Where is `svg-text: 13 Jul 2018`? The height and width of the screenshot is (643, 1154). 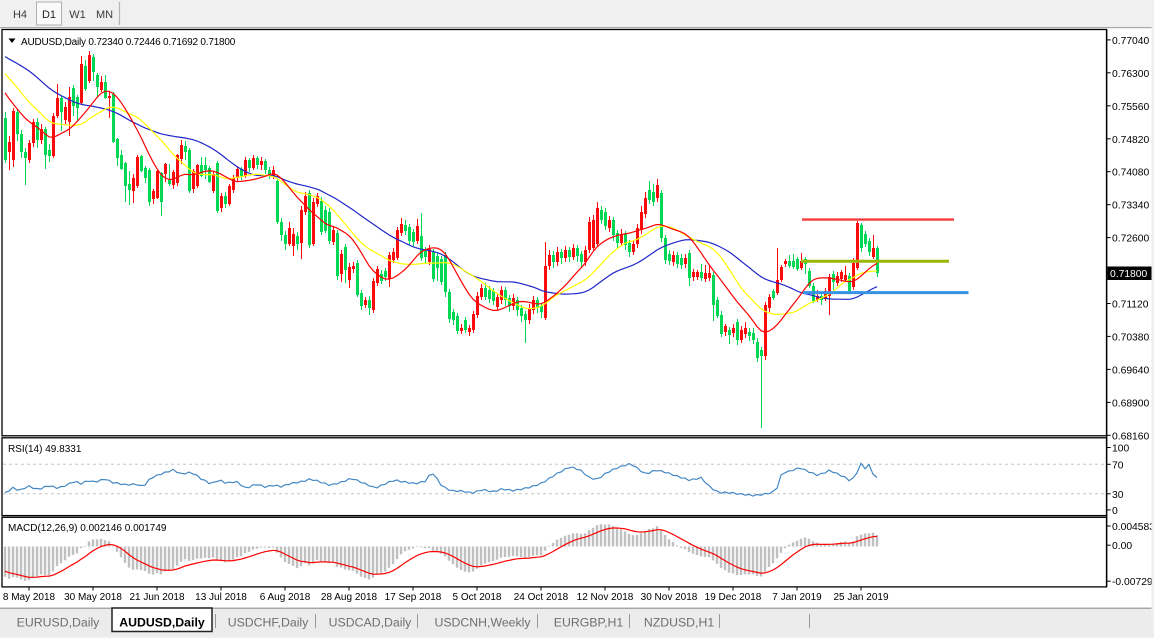
svg-text: 13 Jul 2018 is located at coordinates (221, 597).